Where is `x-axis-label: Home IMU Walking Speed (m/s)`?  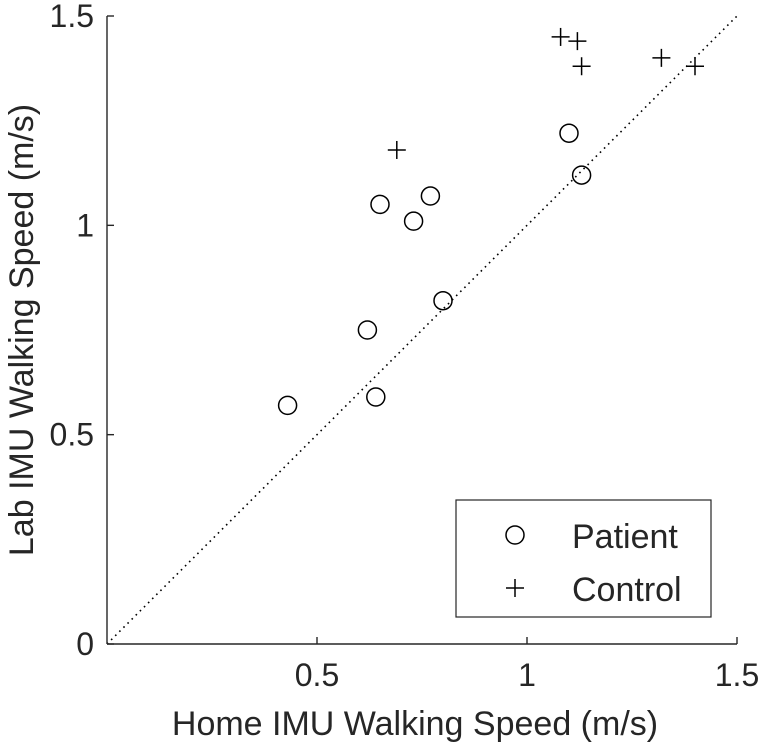
x-axis-label: Home IMU Walking Speed (m/s) is located at coordinates (415, 724).